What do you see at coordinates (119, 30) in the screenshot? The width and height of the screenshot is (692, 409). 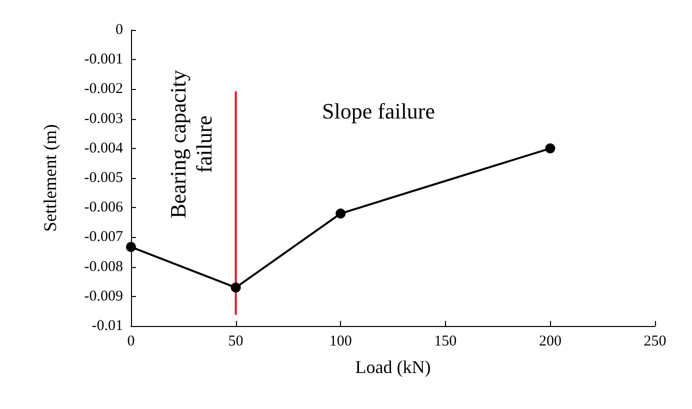 I see `y-tick-label: 0` at bounding box center [119, 30].